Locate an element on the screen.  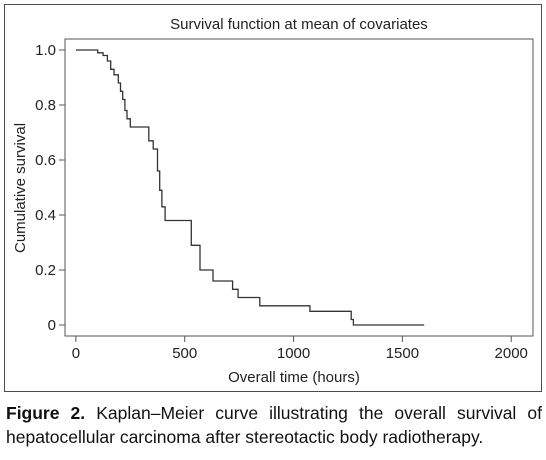
caption-label: Figure 2. is located at coordinates (46, 413).